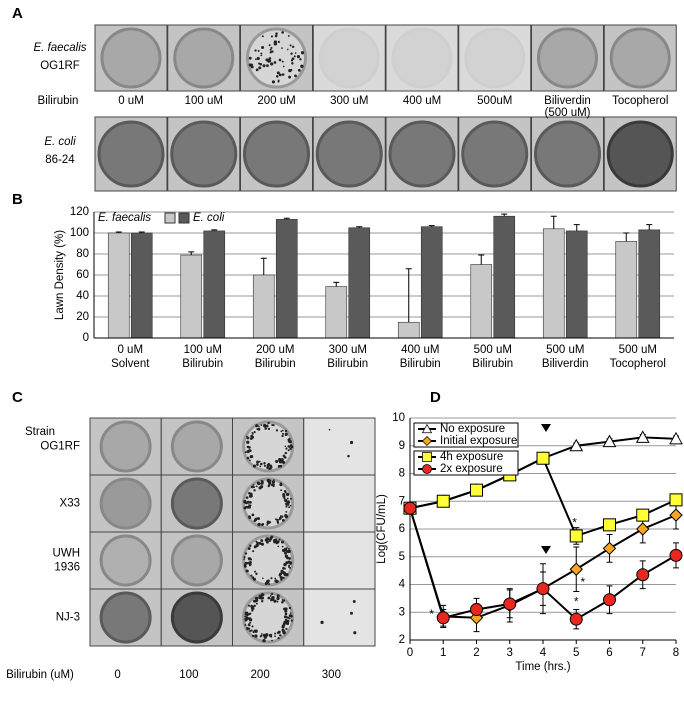 This screenshot has width=684, height=714. What do you see at coordinates (574, 523) in the screenshot?
I see `annotation: *` at bounding box center [574, 523].